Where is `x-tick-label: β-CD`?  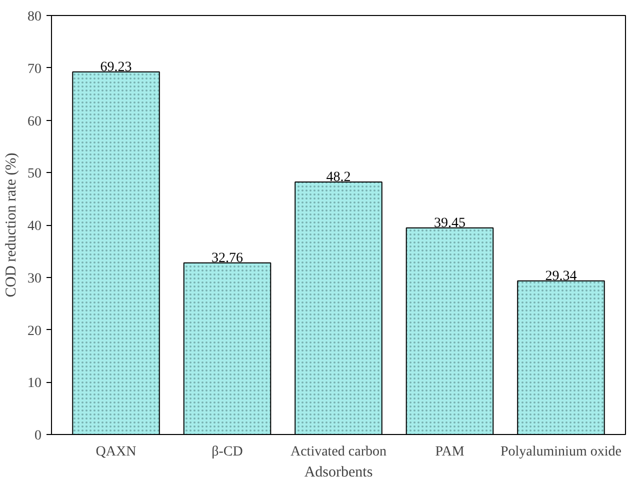 x-tick-label: β-CD is located at coordinates (227, 452).